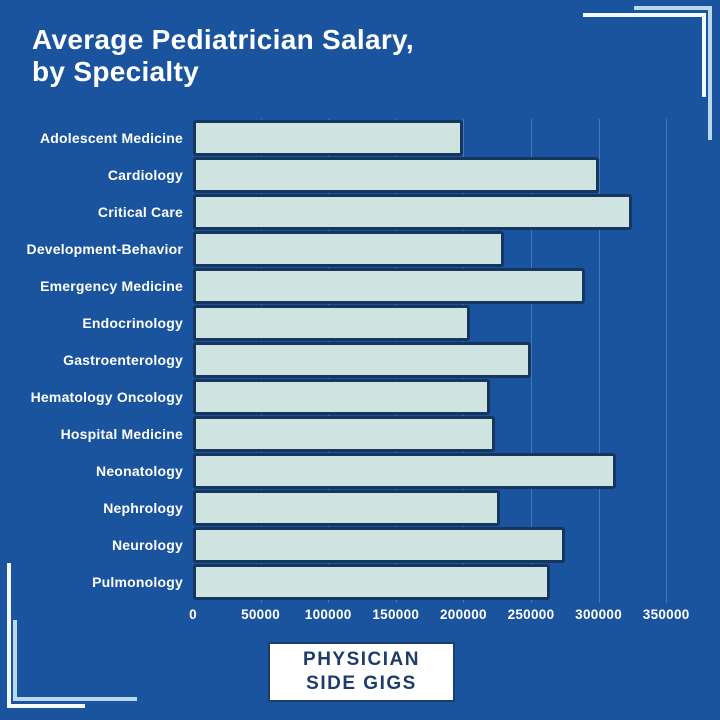  What do you see at coordinates (106, 397) in the screenshot?
I see `category-label: Hematology Oncology` at bounding box center [106, 397].